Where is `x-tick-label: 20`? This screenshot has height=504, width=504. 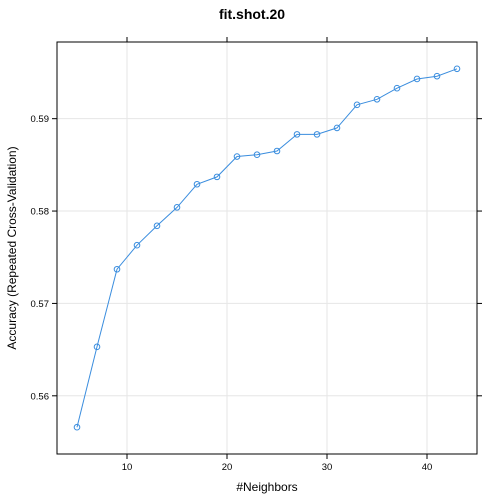
x-tick-label: 20 is located at coordinates (227, 467).